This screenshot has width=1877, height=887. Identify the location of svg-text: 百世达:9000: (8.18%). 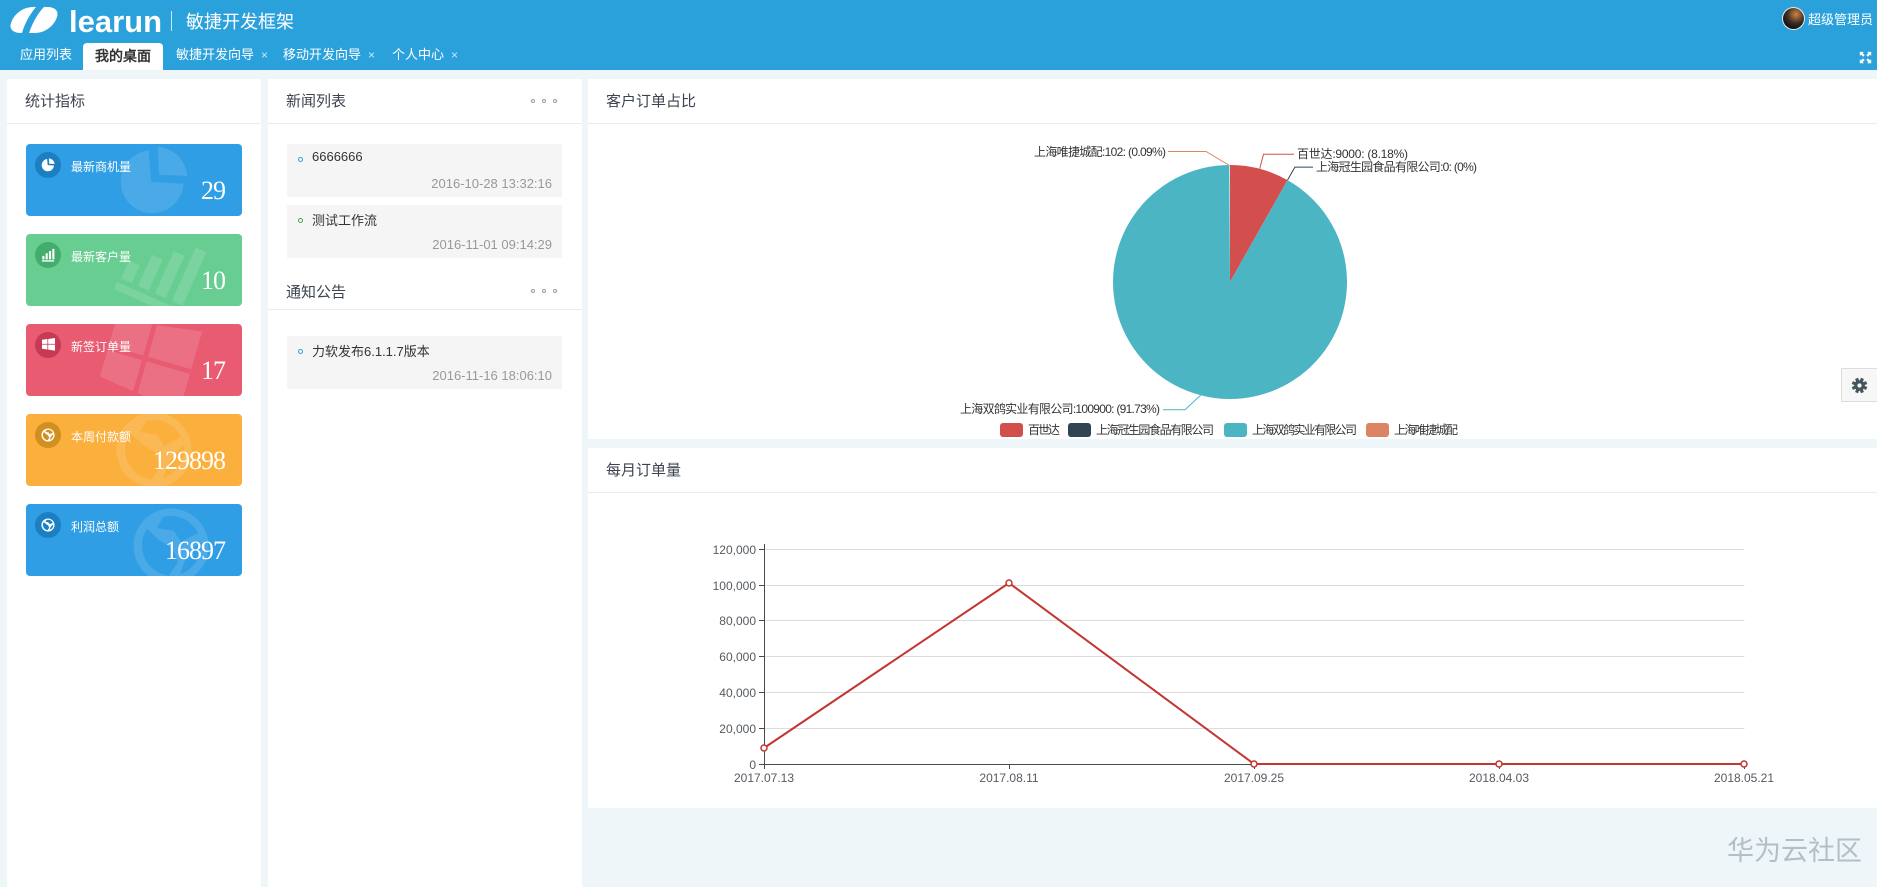
(1352, 154).